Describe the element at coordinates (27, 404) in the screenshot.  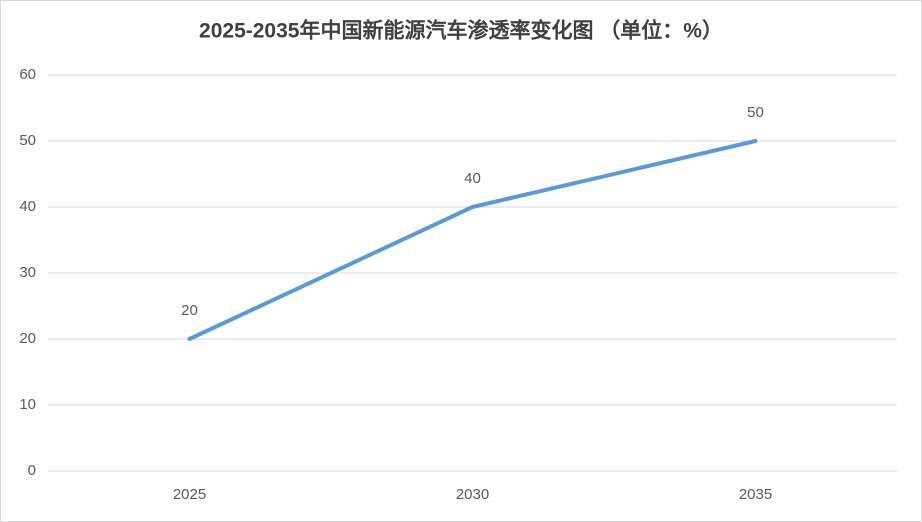
I see `y-tick-label: 10` at that location.